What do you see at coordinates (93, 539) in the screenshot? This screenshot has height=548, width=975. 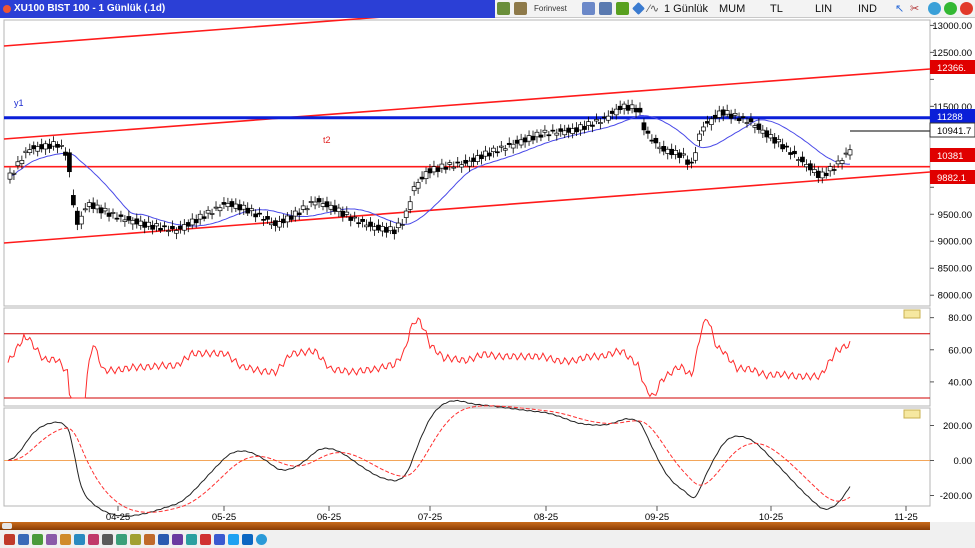 I see `tool-7-icon` at bounding box center [93, 539].